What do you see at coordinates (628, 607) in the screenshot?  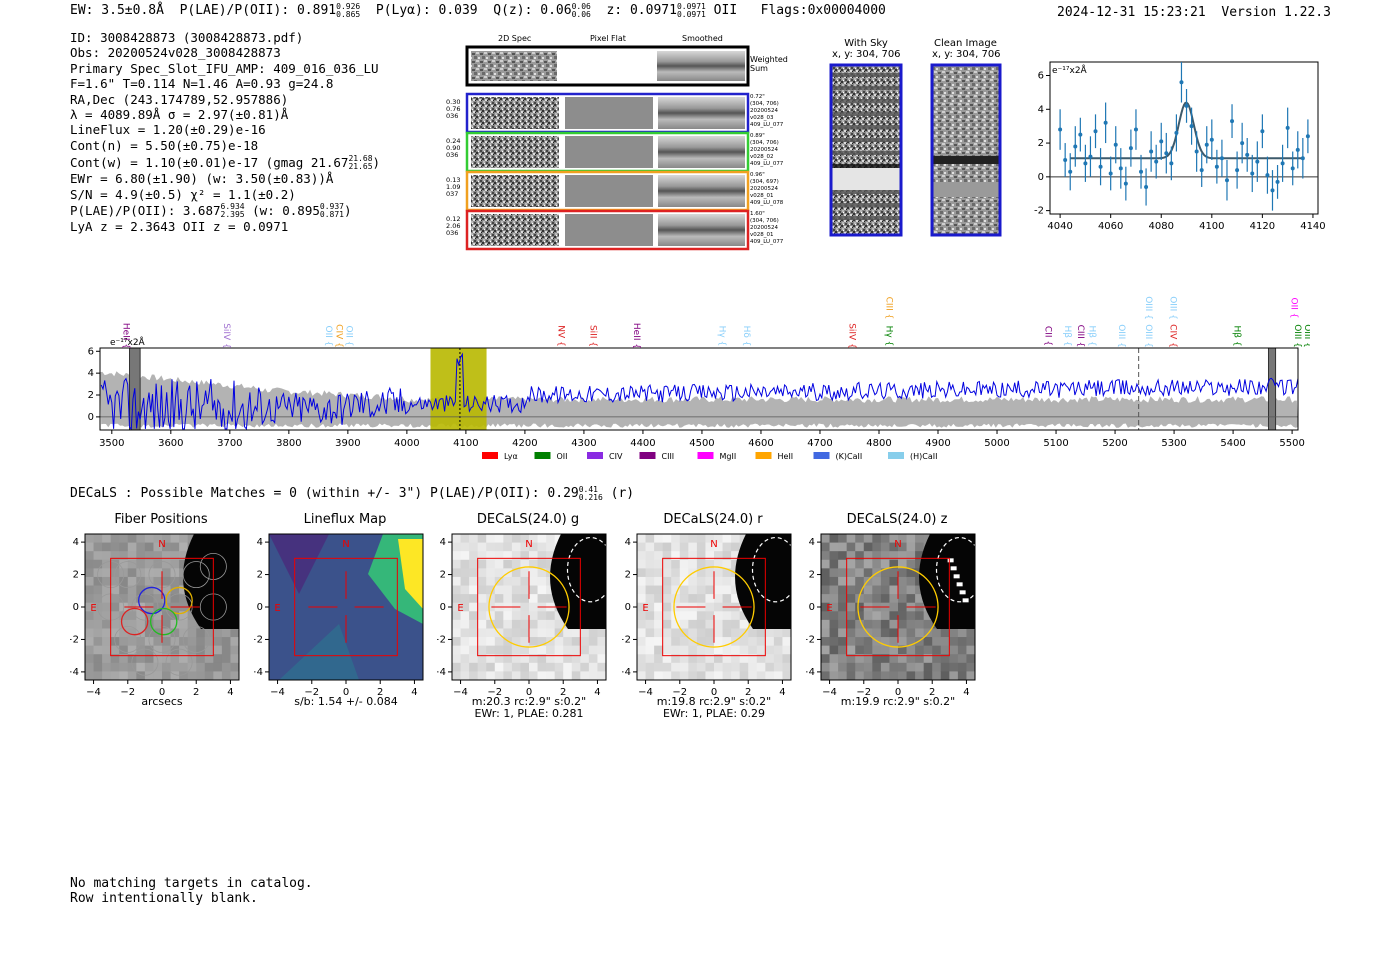 I see `panel-y-tick-label: 0` at bounding box center [628, 607].